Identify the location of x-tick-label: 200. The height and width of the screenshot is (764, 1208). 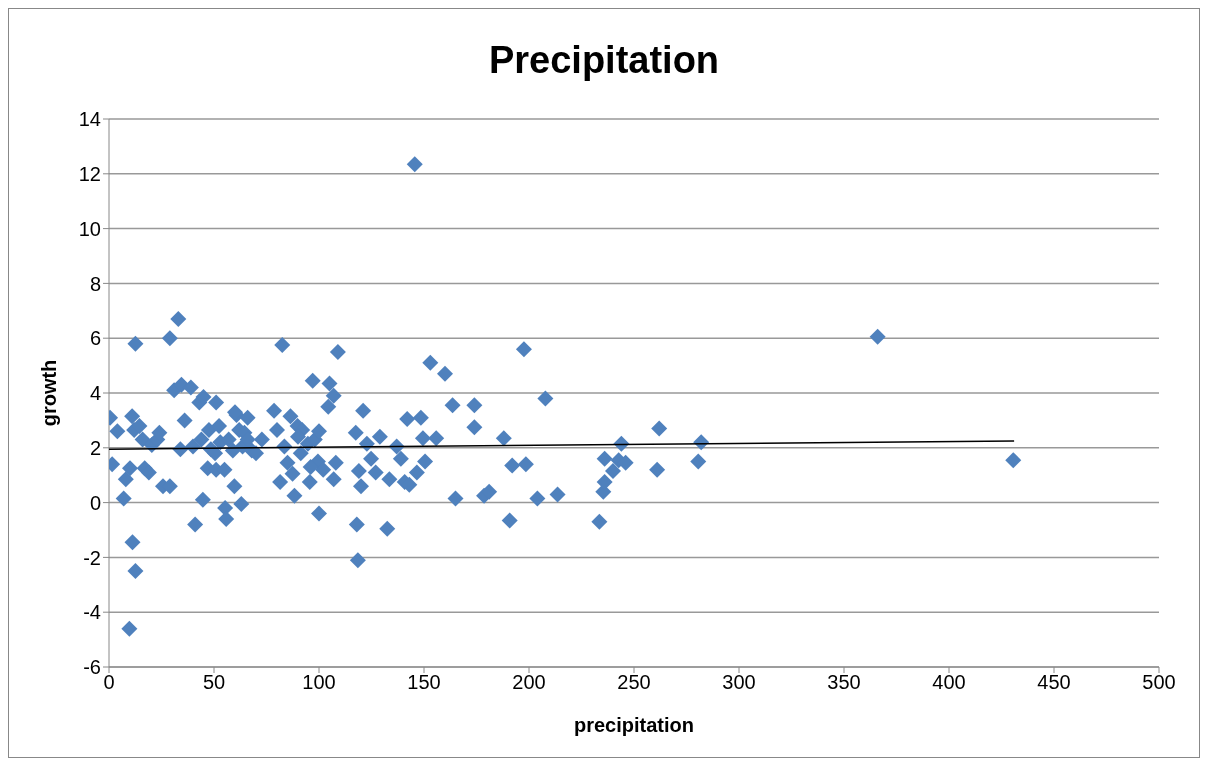
(529, 682).